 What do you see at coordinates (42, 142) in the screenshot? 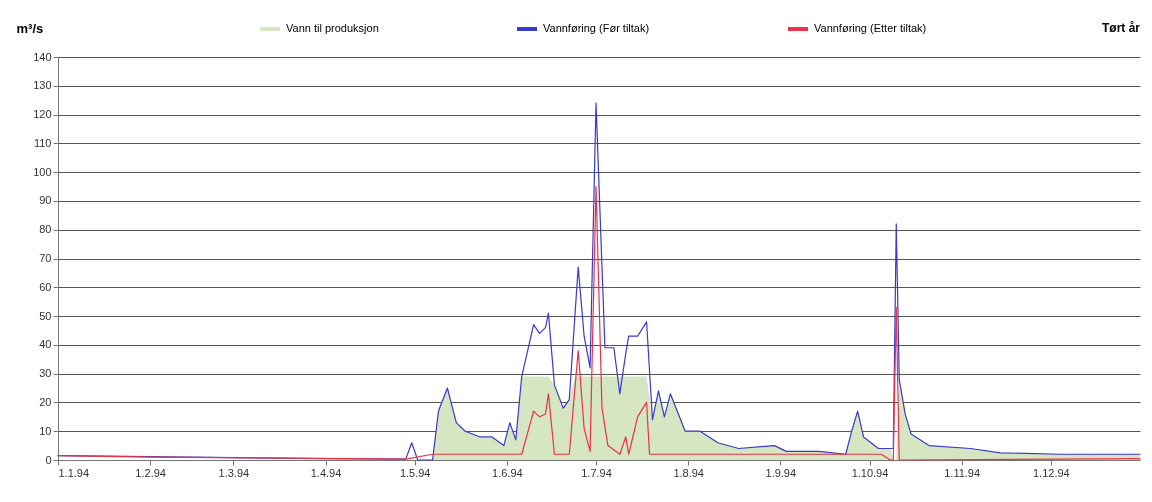
I see `y-tick-label: 110` at bounding box center [42, 142].